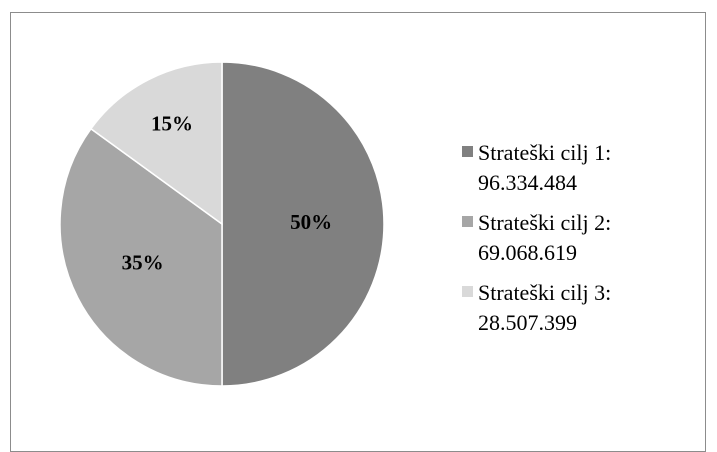 The height and width of the screenshot is (452, 717). I want to click on data-label: 35%, so click(143, 262).